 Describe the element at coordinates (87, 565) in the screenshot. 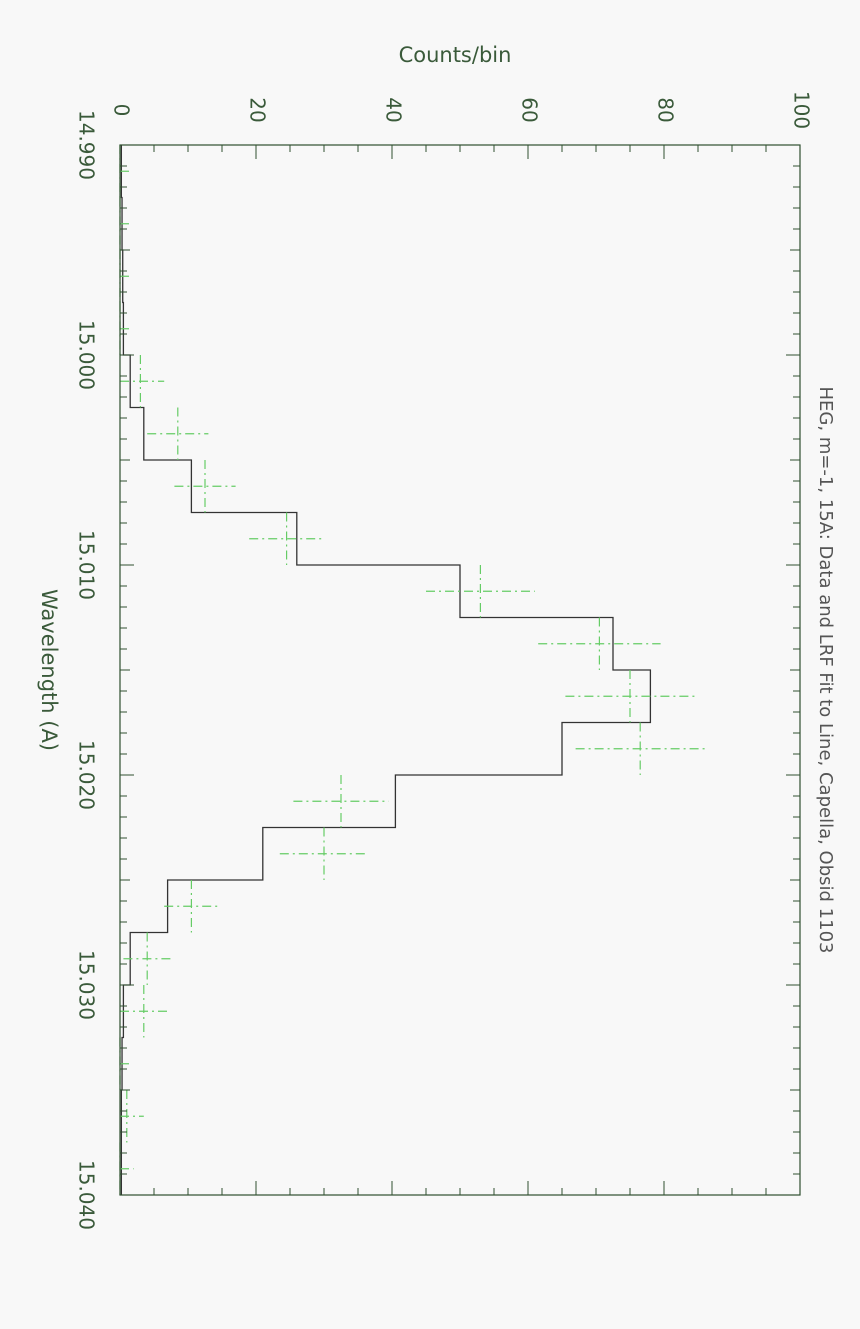

I see `x-tick-label: 15.010` at that location.